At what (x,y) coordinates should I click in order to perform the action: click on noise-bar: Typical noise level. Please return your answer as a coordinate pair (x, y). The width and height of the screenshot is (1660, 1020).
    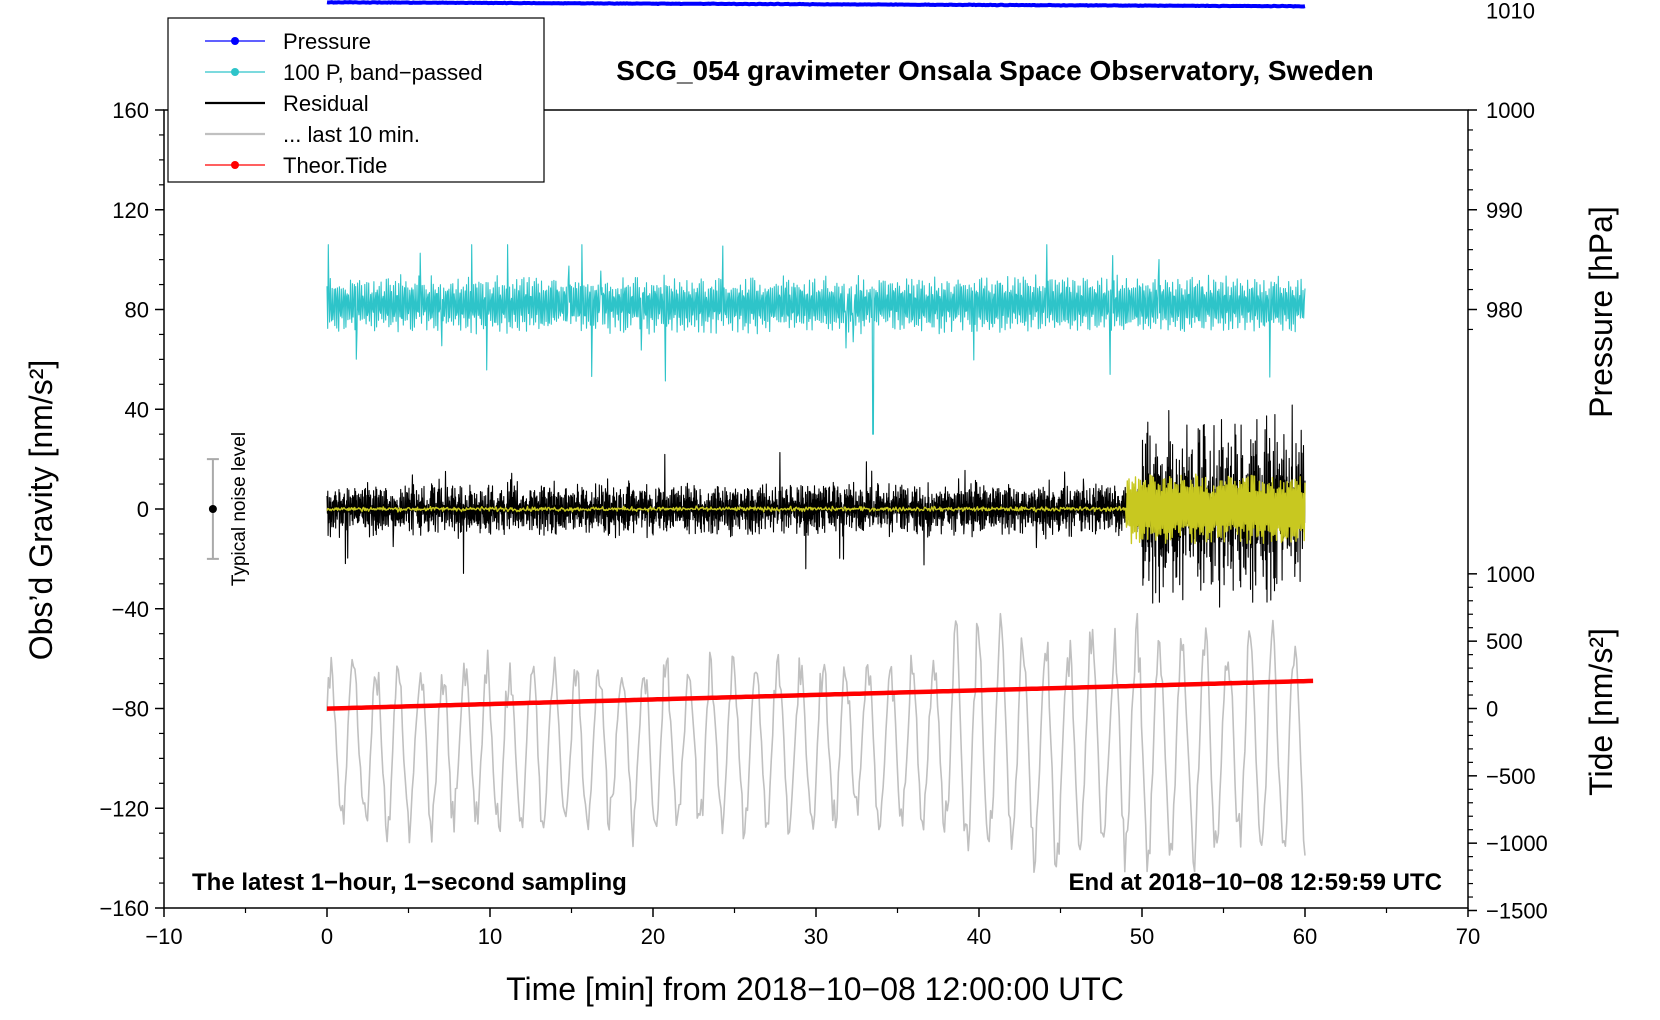
    Looking at the image, I should click on (228, 509).